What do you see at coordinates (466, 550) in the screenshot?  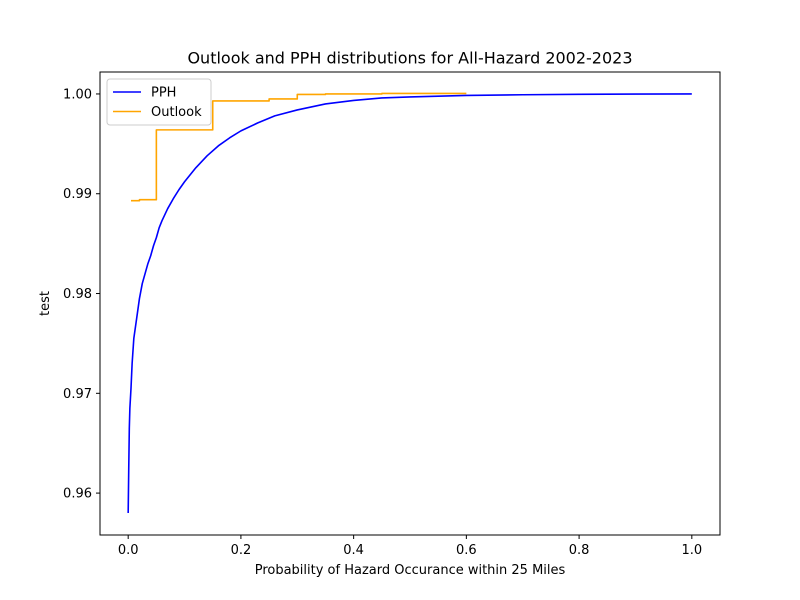 I see `x-tick-label: 0.6` at bounding box center [466, 550].